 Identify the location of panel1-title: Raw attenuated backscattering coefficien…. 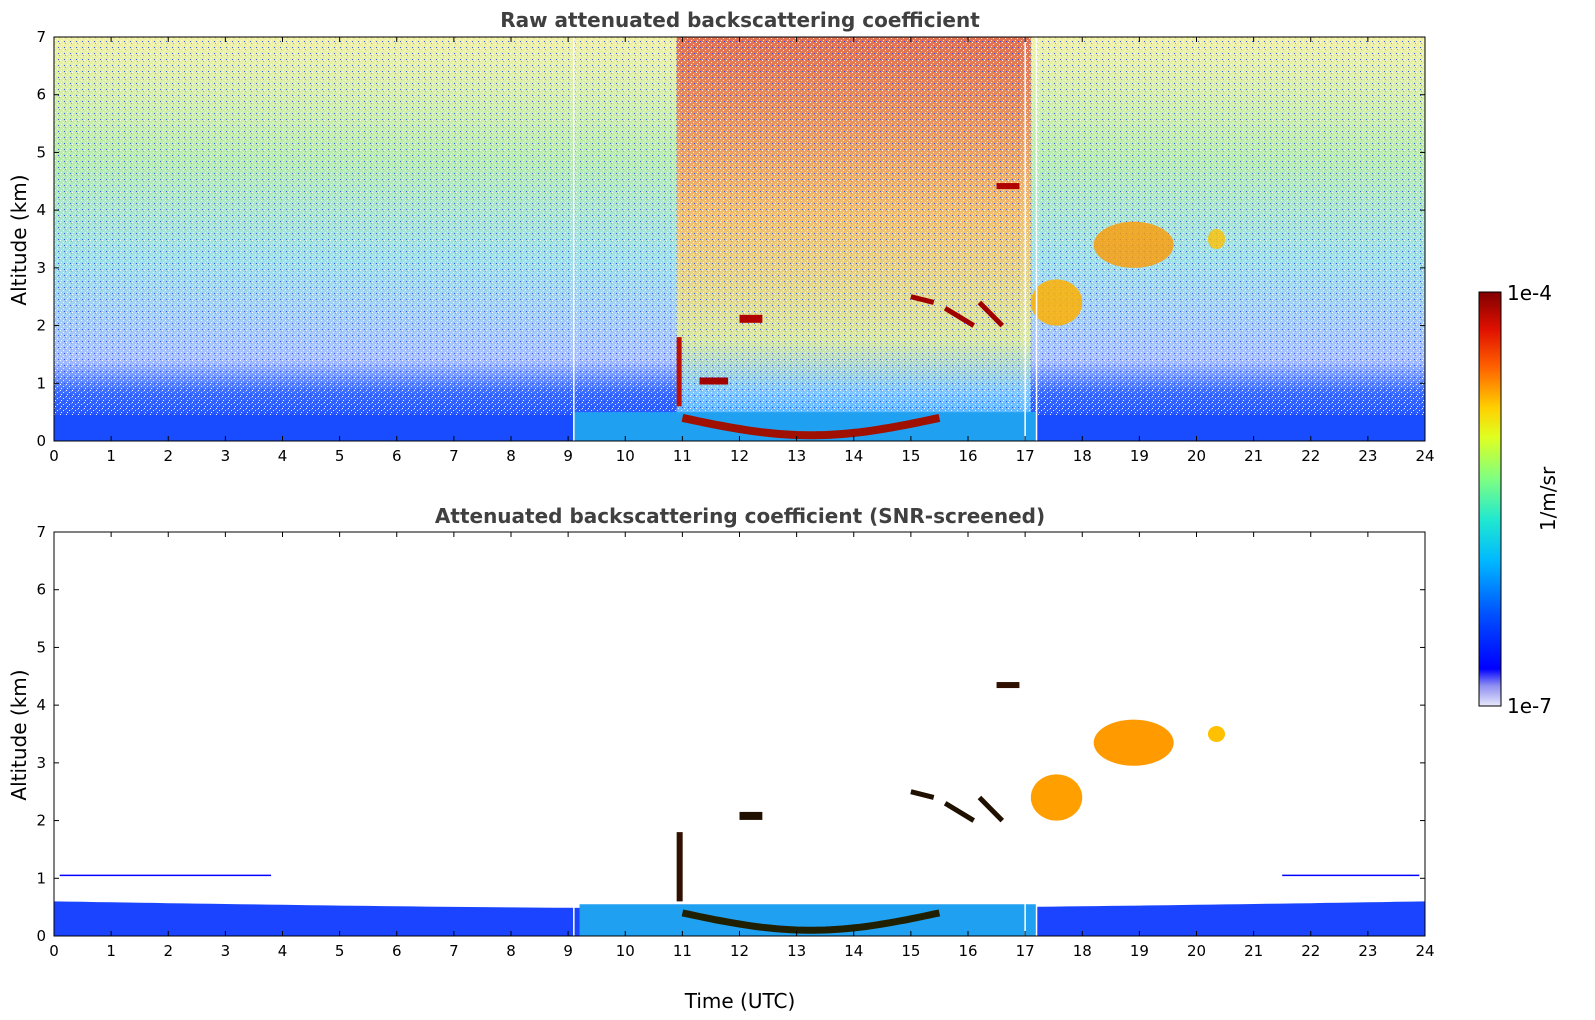
(740, 20).